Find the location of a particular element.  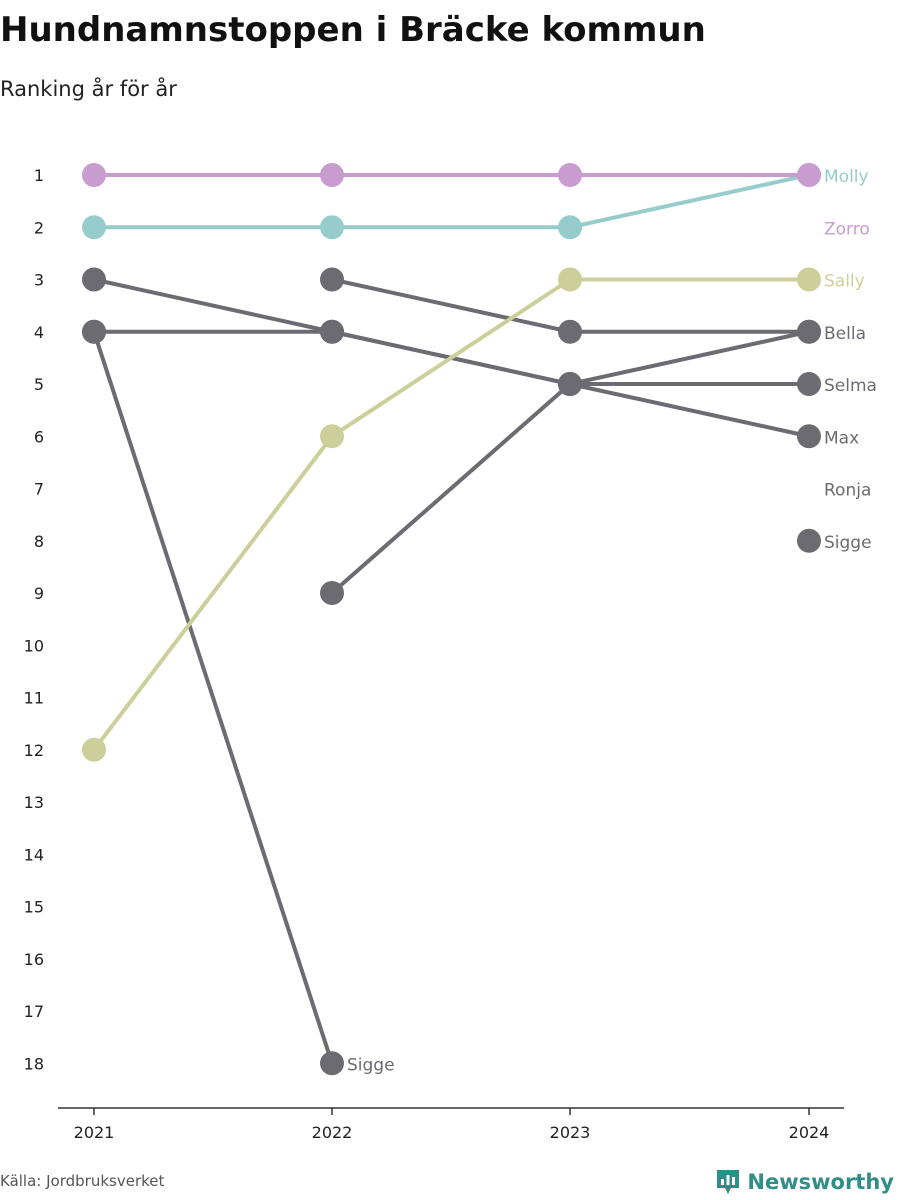

x-axis: 2021 2022 2023 2024 is located at coordinates (451, 1124).